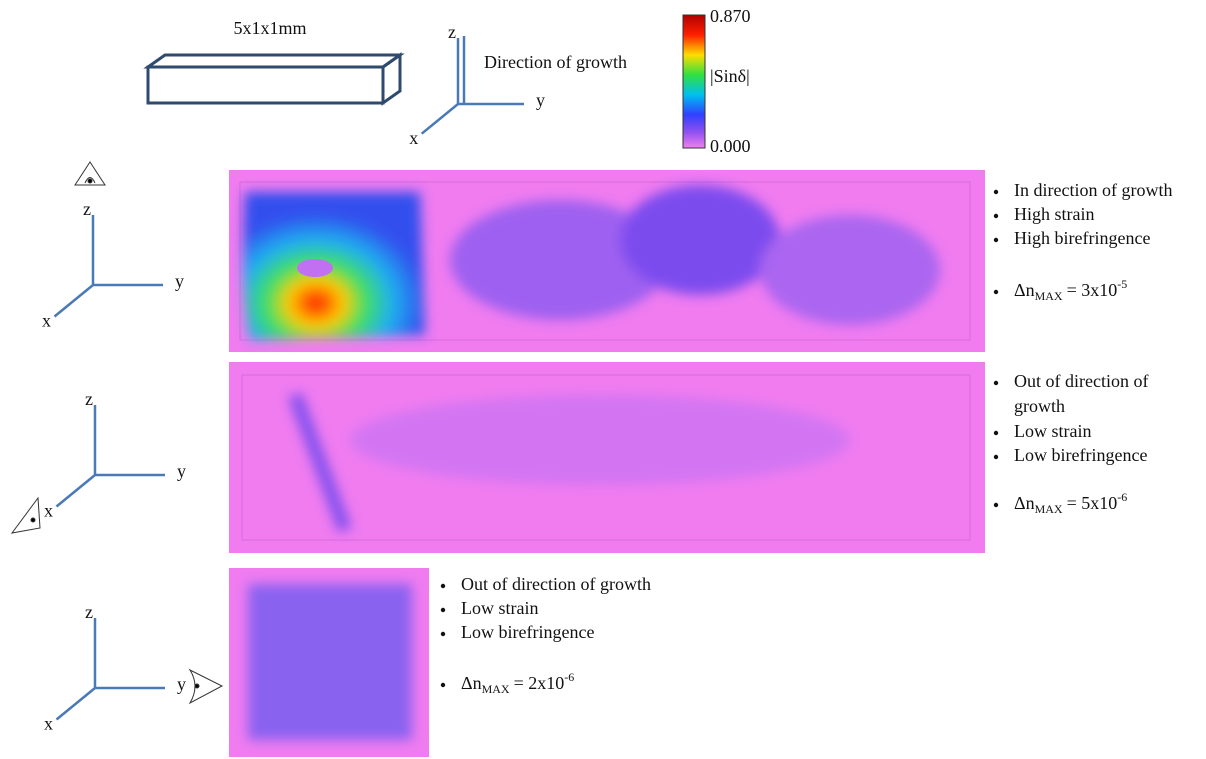 The image size is (1206, 759). I want to click on box-label: 5x1x1mm, so click(269, 28).